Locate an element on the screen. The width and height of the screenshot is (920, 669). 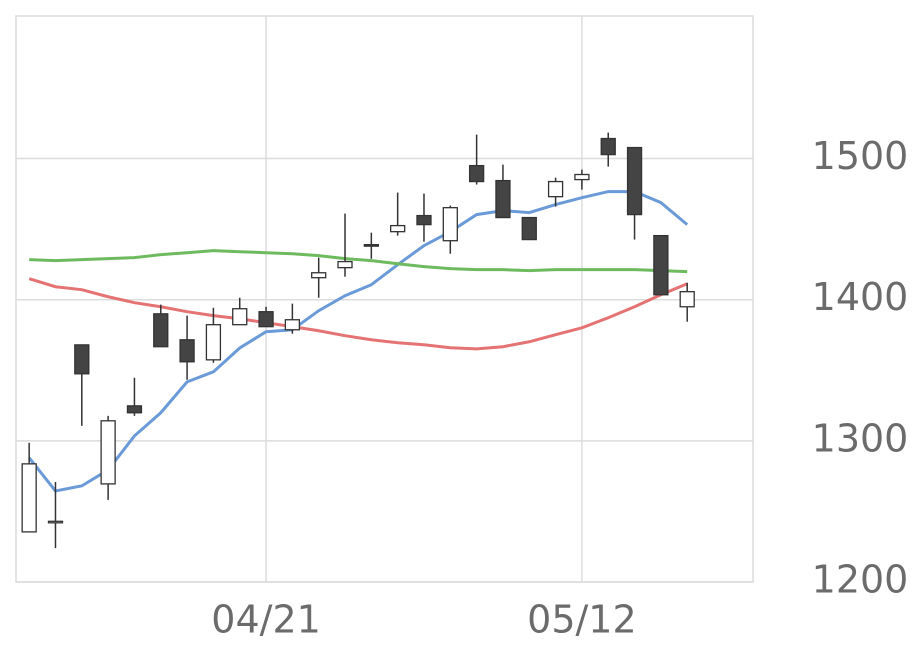
x-tick-label: 04/21 is located at coordinates (266, 620).